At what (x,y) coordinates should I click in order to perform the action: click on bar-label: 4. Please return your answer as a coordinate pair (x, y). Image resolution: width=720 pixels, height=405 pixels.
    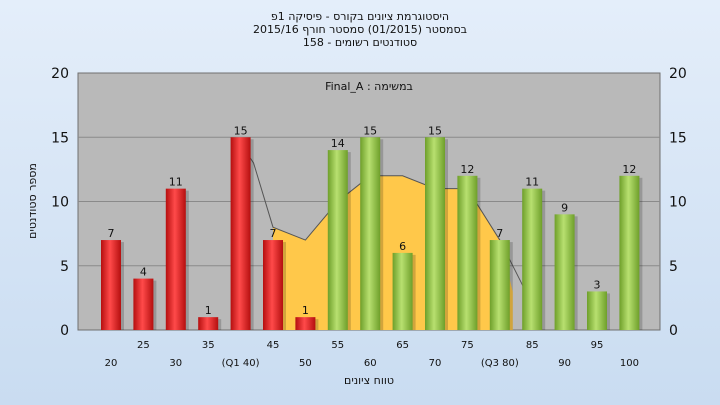
    Looking at the image, I should click on (143, 272).